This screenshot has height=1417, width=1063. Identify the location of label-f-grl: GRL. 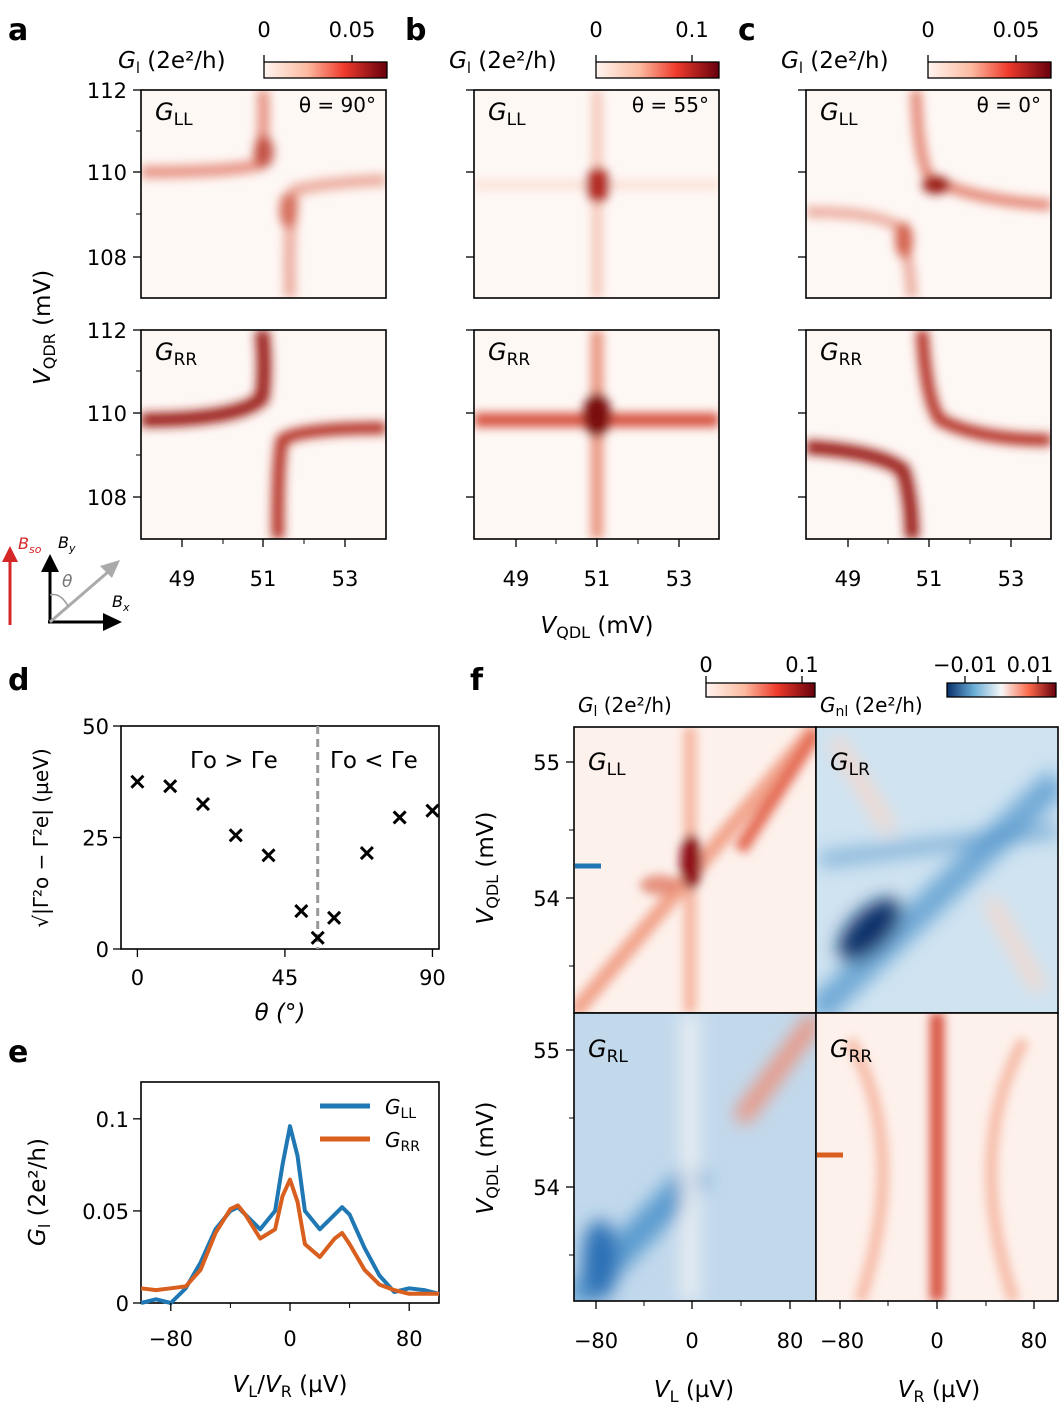
(608, 1051).